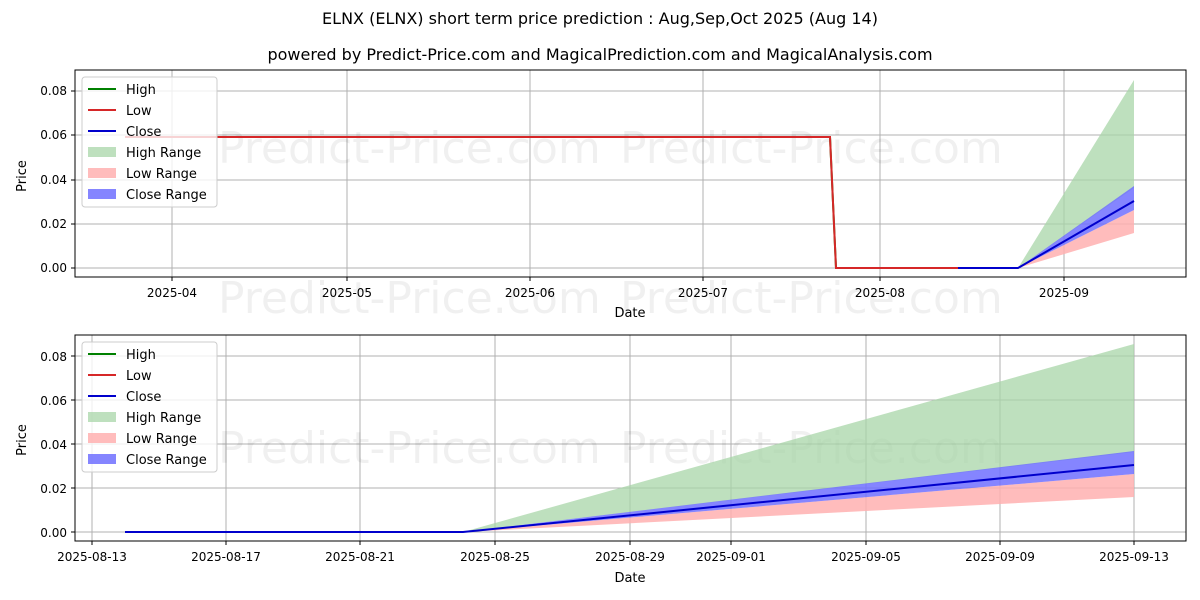 This screenshot has width=1200, height=600. Describe the element at coordinates (630, 557) in the screenshot. I see `x-tick-label: 2025-08-29` at that location.